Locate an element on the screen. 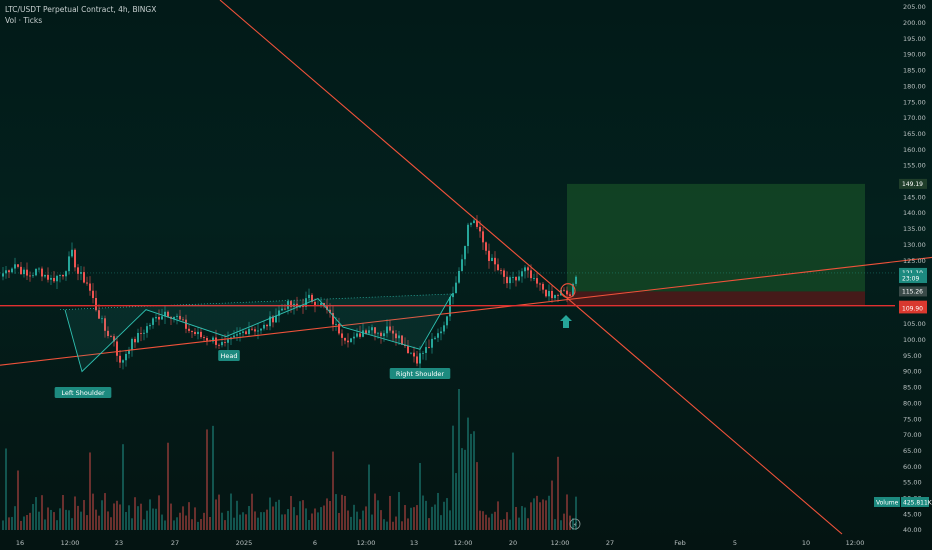  breakout-circle is located at coordinates (568, 291).